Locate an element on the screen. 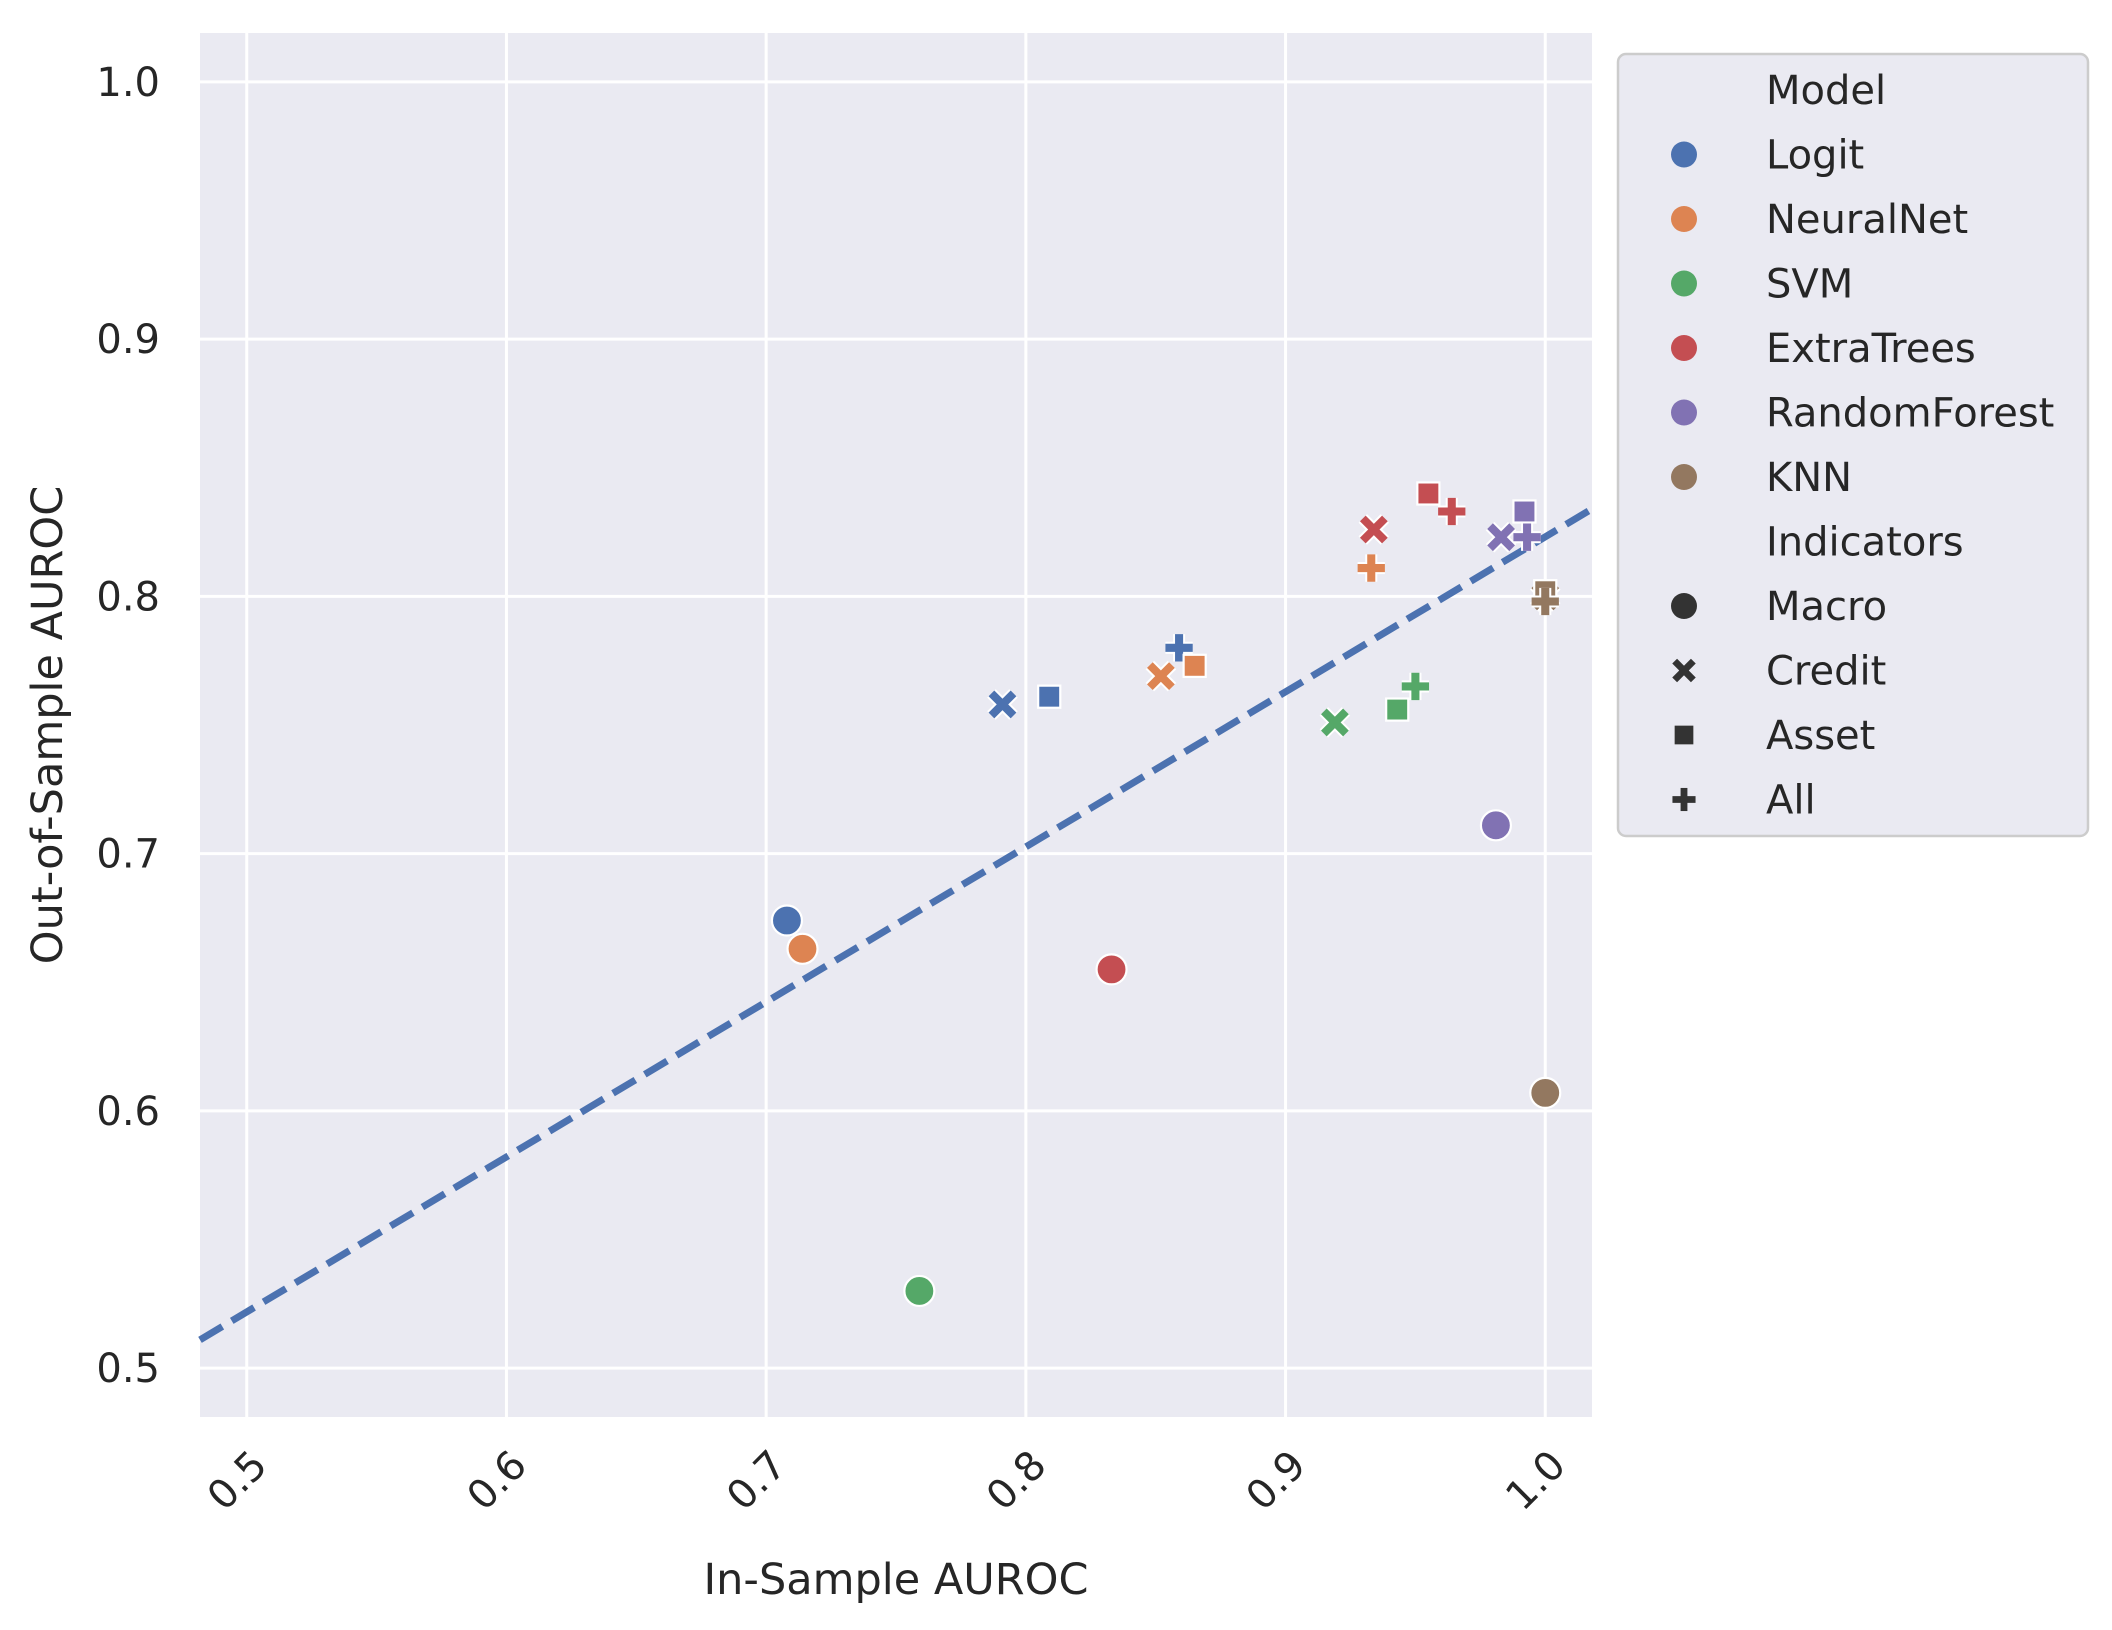  x-axis-label: In-Sample AUROC is located at coordinates (896, 1580).